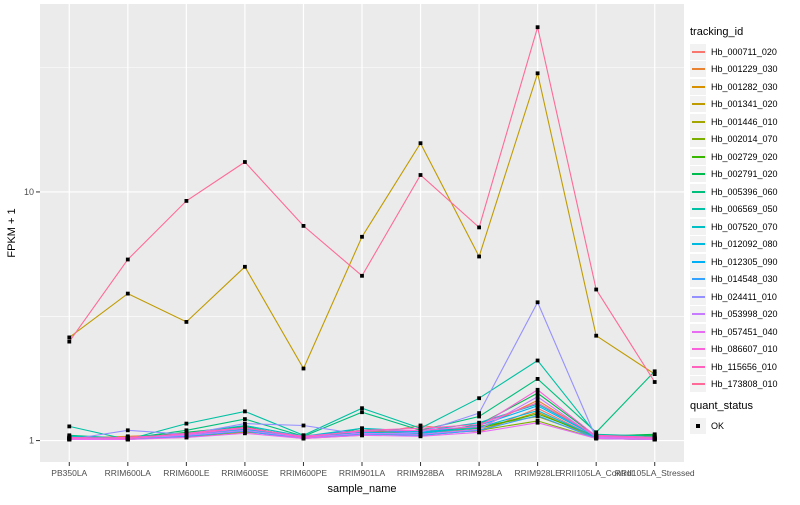 Image resolution: width=800 pixels, height=505 pixels. What do you see at coordinates (734, 122) in the screenshot?
I see `legend-item: Hb_001446_010` at bounding box center [734, 122].